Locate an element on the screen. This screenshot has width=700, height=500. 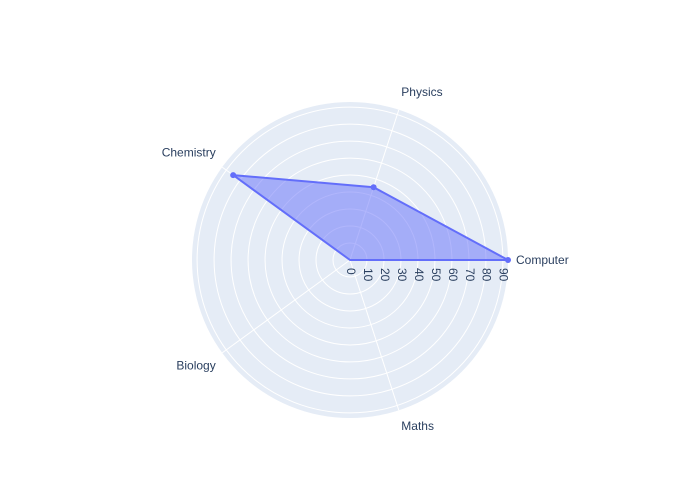
radial-tick-label: 10 is located at coordinates (368, 275).